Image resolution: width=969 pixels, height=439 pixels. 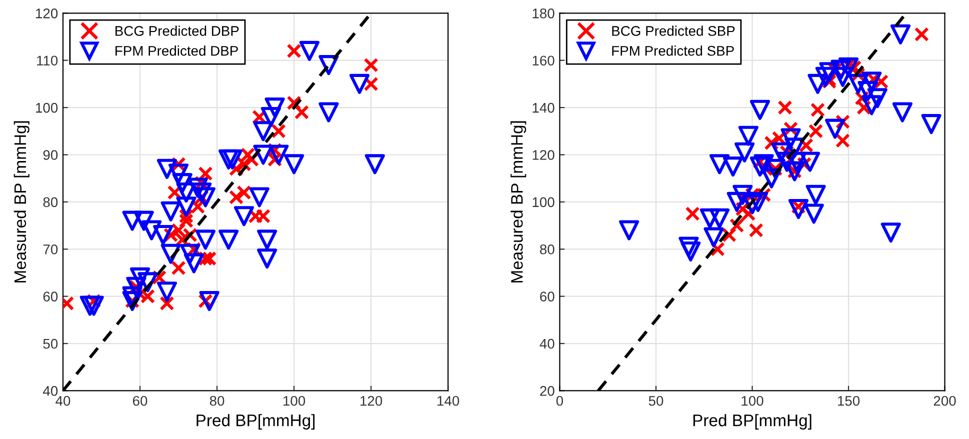 I want to click on x-tick-label: 40, so click(x=63, y=401).